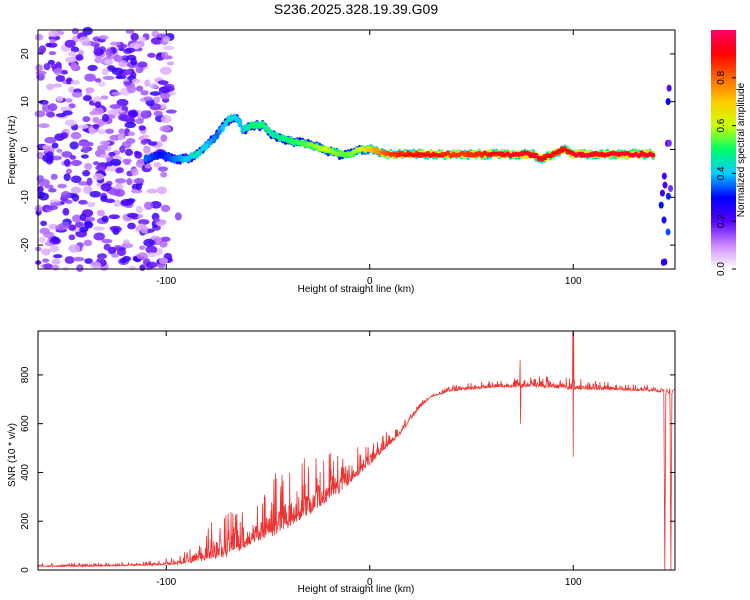  I want to click on colorbar-tick-label: 0.0, so click(721, 269).